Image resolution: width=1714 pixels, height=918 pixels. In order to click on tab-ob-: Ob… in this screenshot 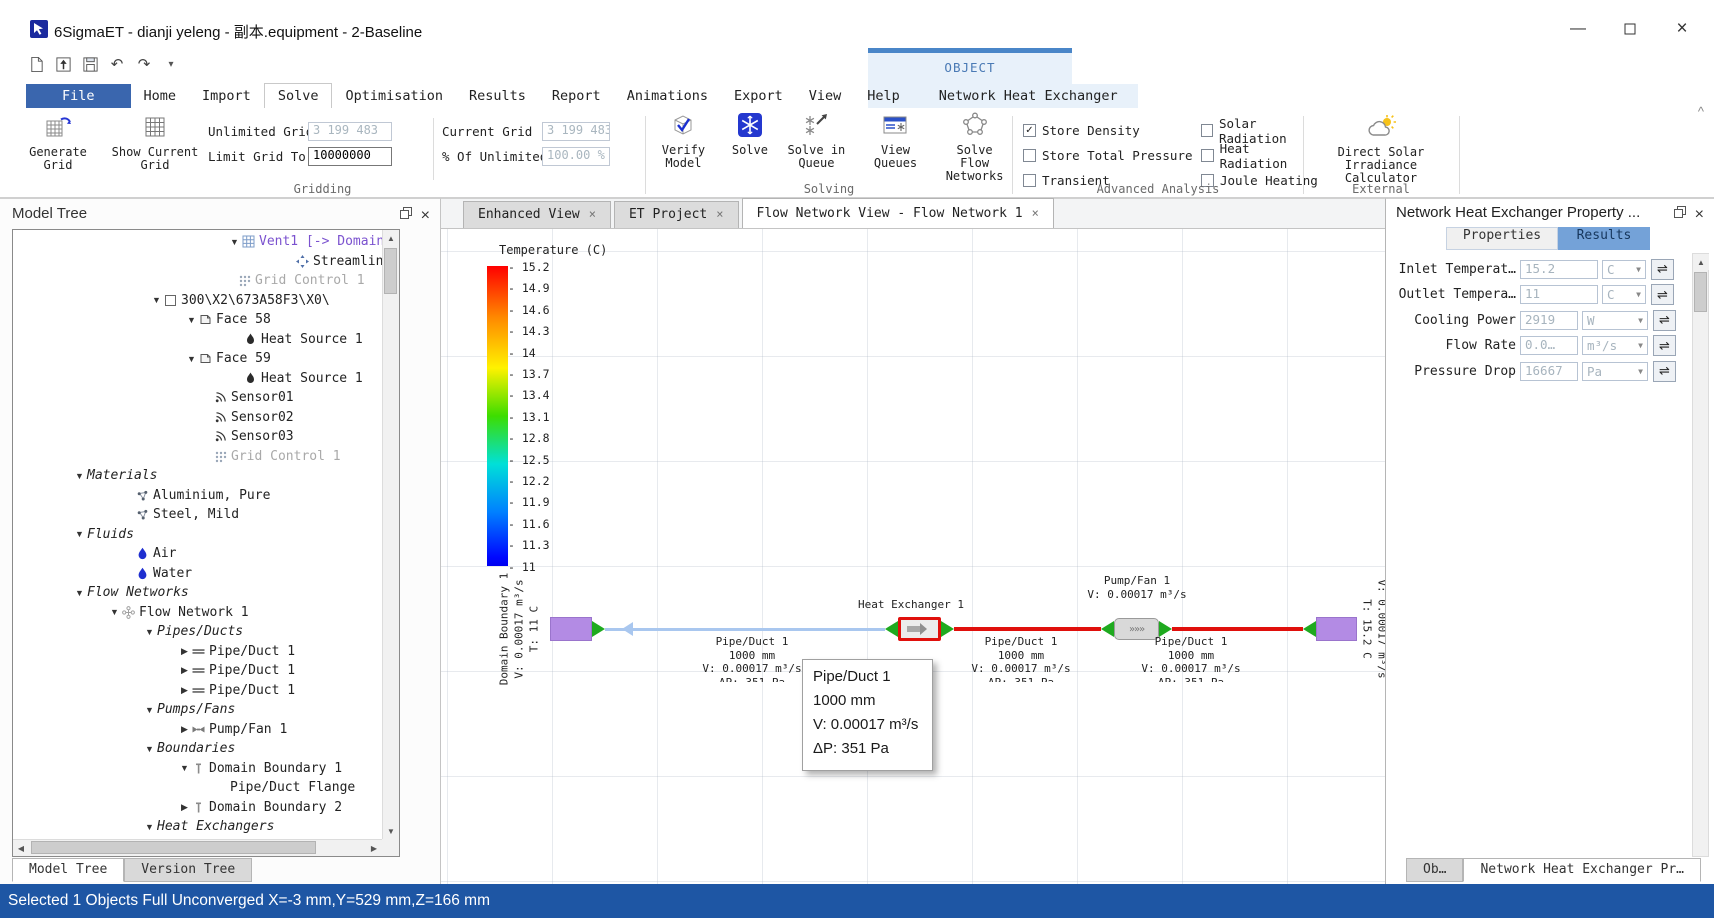, I will do `click(1435, 870)`.